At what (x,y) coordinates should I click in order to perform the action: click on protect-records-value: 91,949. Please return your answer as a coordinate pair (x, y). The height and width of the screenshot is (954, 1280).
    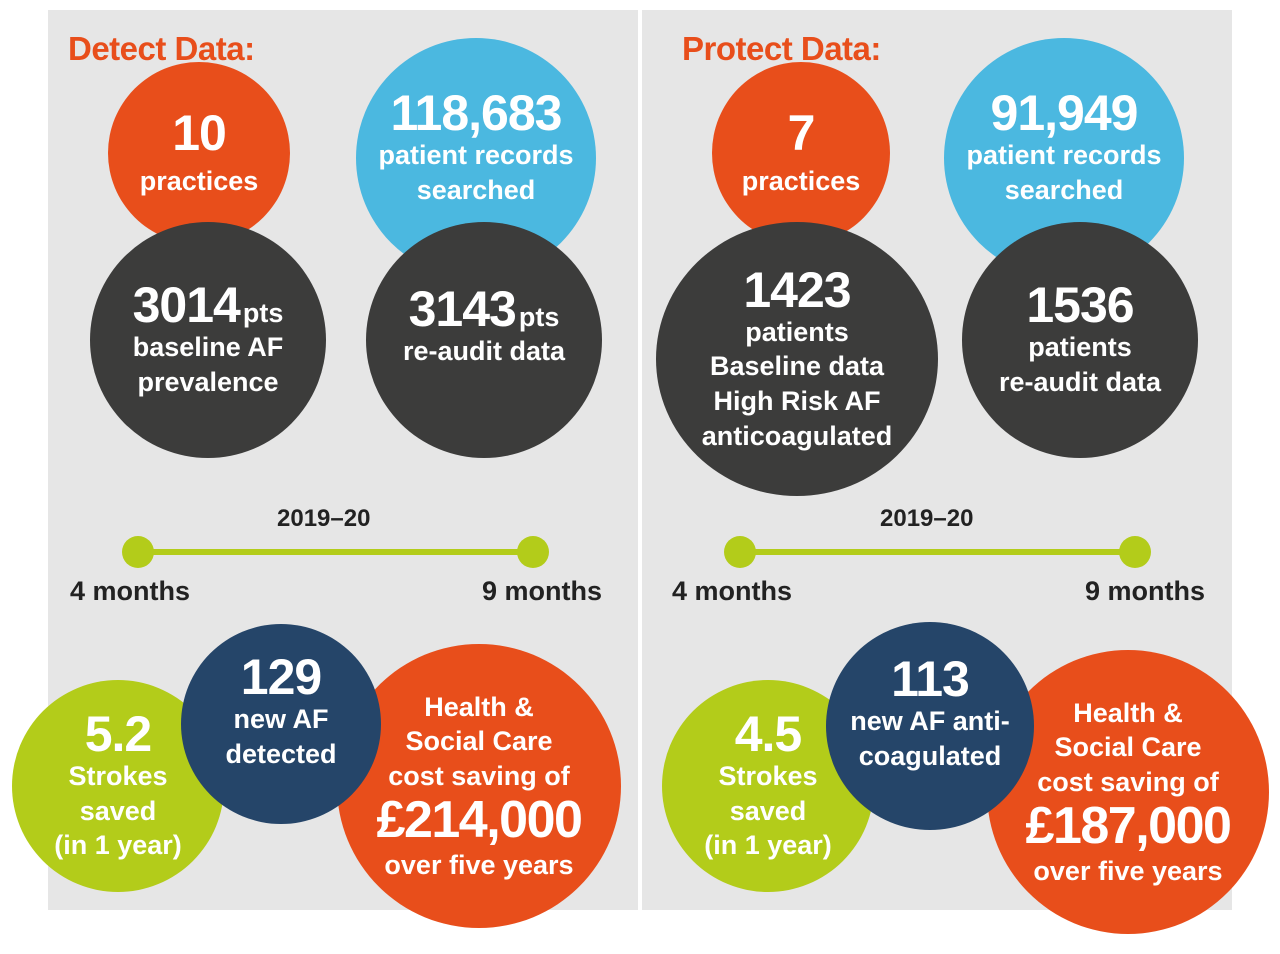
    Looking at the image, I should click on (1064, 113).